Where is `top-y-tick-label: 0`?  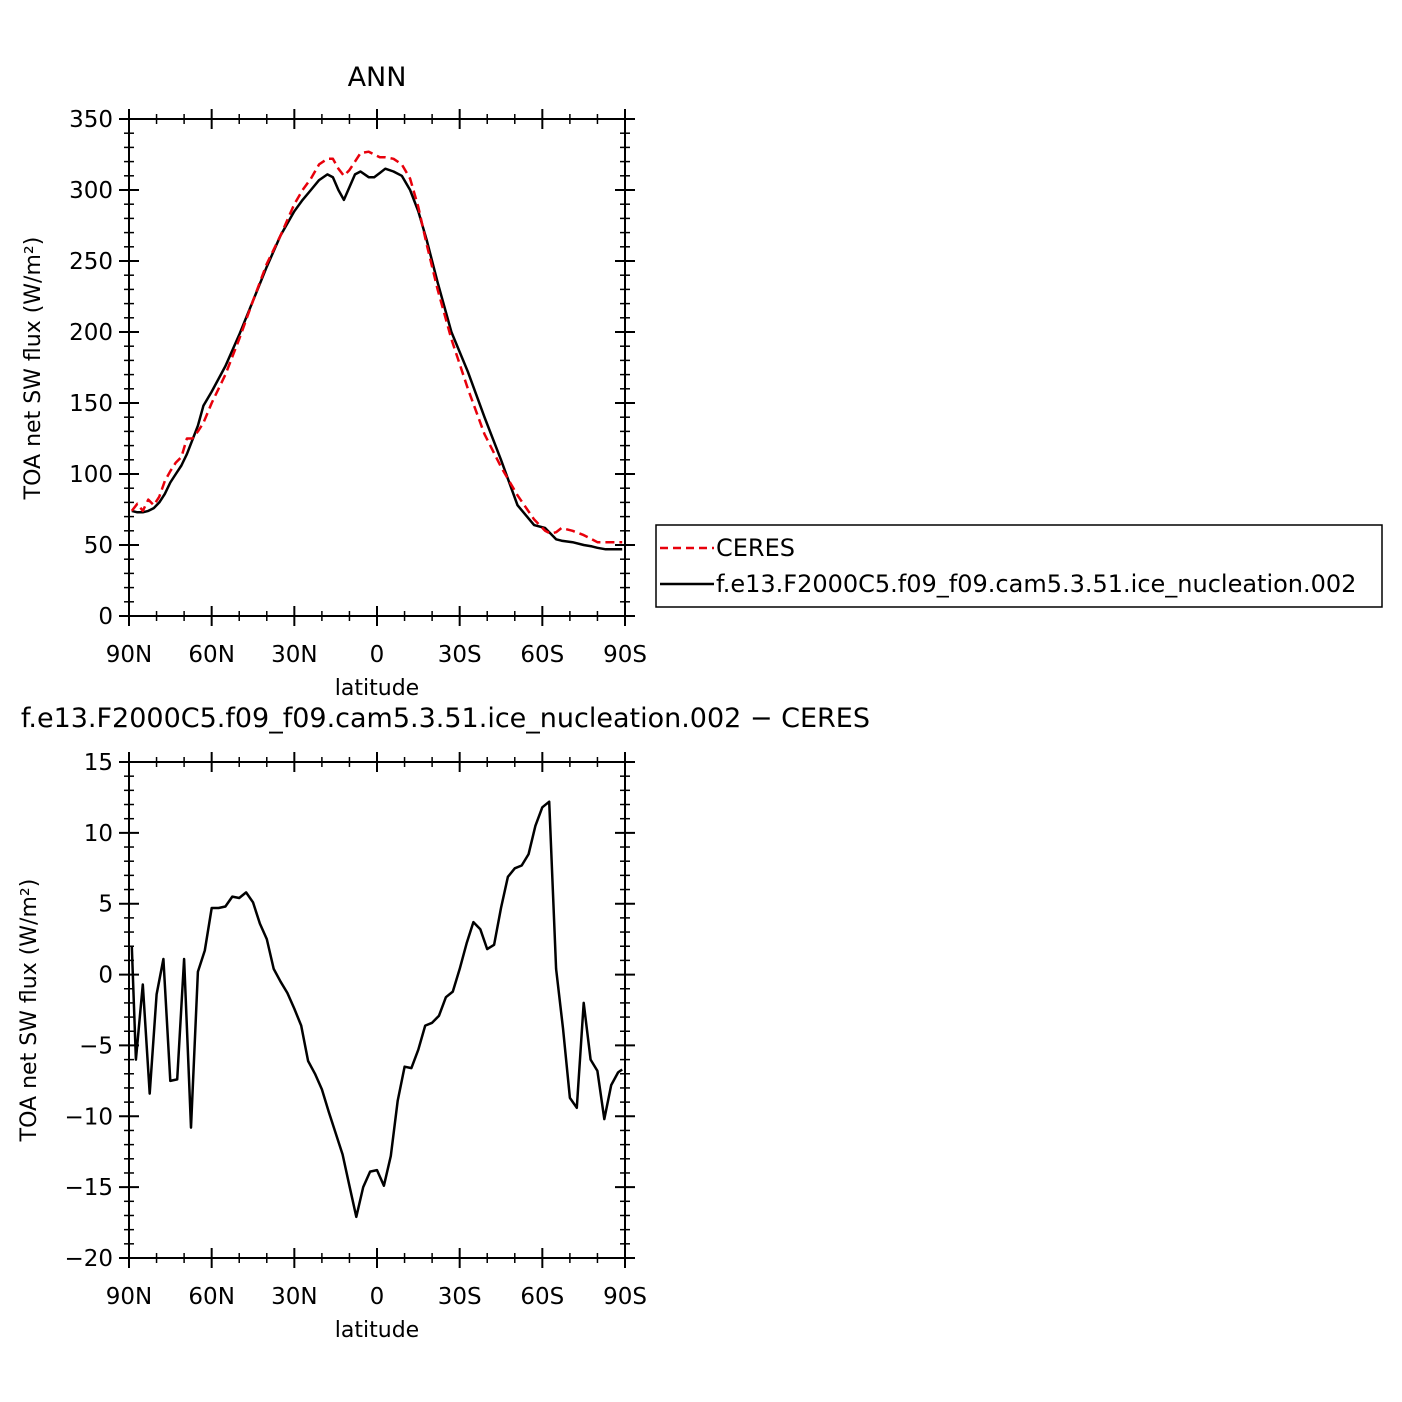
top-y-tick-label: 0 is located at coordinates (105, 617).